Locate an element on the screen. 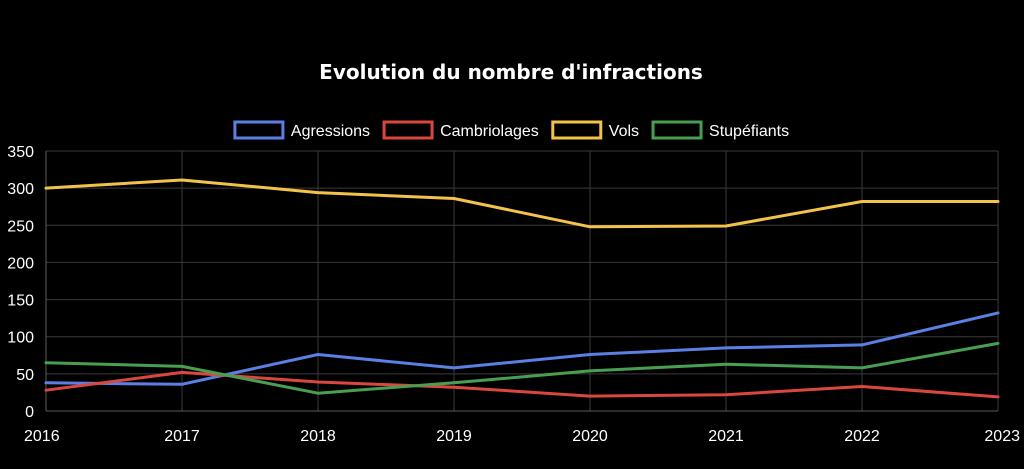  legend-item-vols: Vols is located at coordinates (595, 130).